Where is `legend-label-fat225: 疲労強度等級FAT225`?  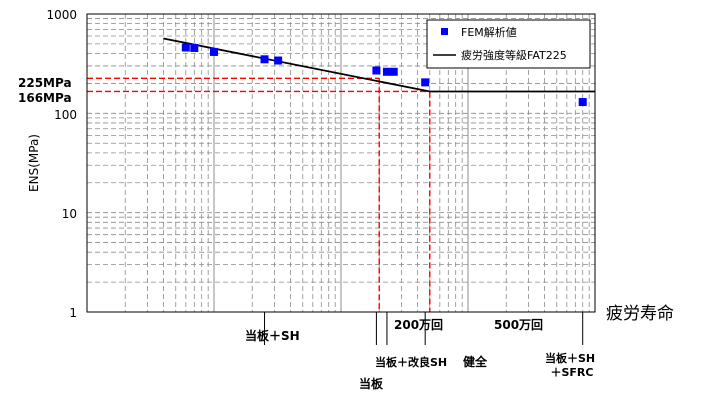
legend-label-fat225: 疲労強度等級FAT225 is located at coordinates (514, 55).